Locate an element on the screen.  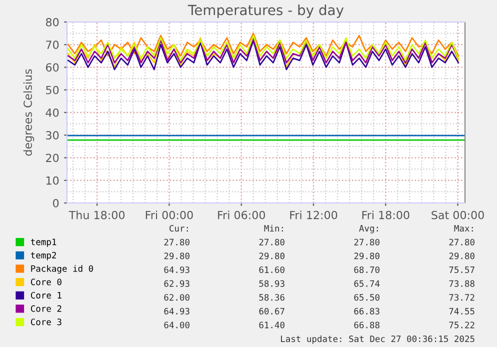
y-tick-label: 0 is located at coordinates (56, 203).